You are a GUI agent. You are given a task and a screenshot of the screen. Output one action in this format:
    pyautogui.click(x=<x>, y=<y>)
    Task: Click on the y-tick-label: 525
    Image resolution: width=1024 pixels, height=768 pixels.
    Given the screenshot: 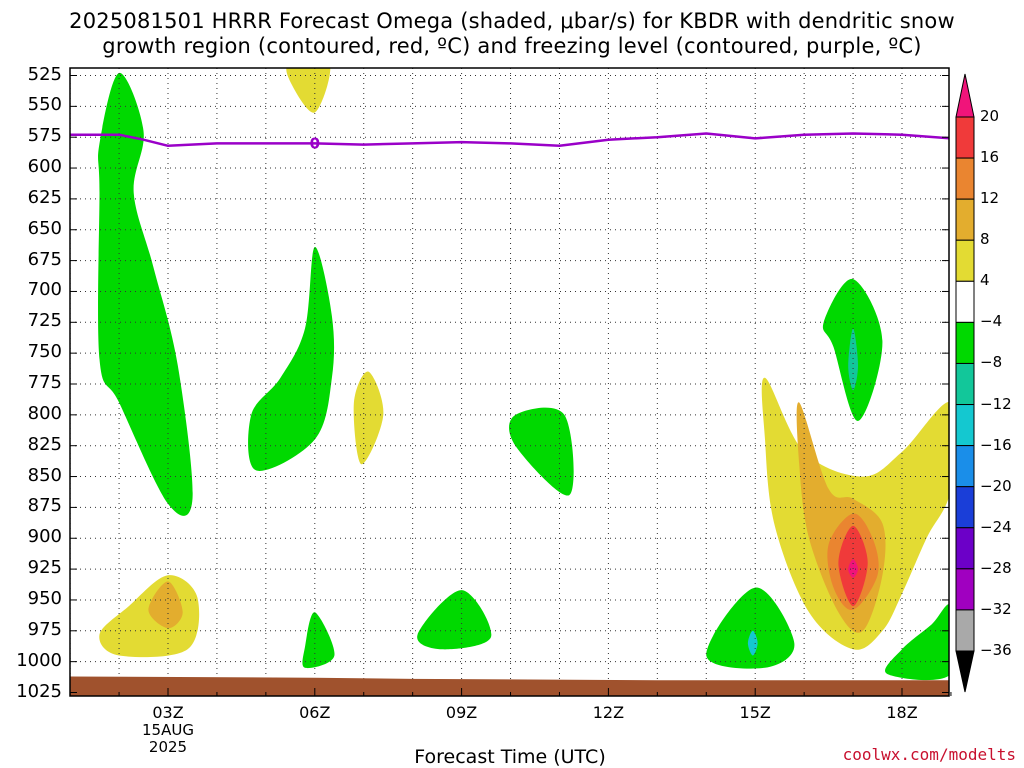 What is the action you would take?
    pyautogui.click(x=44, y=74)
    